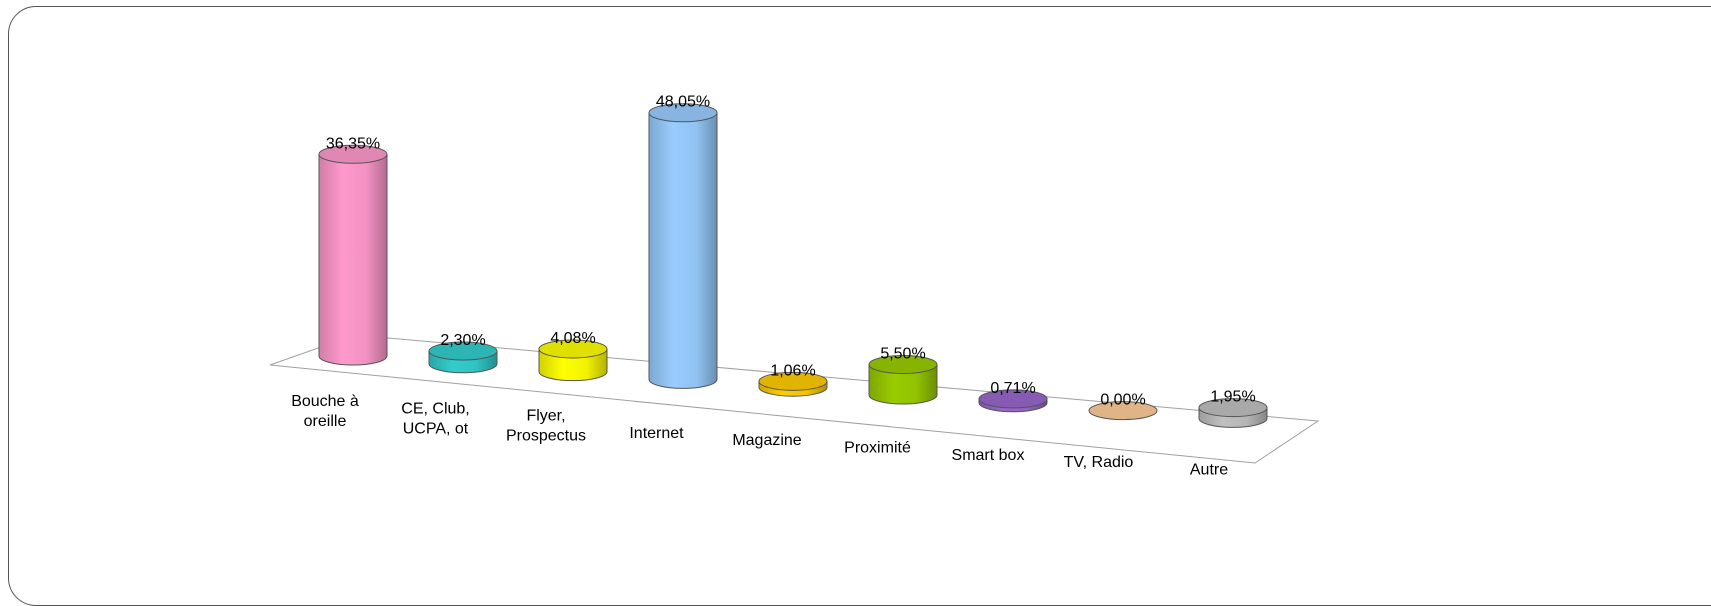 The image size is (1711, 606). I want to click on value-label-7: 0,00%, so click(1122, 400).